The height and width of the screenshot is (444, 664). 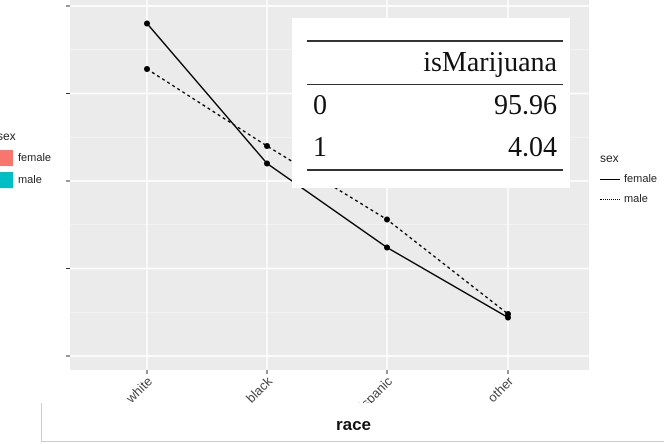 I want to click on table-row-value: 4.04, so click(x=454, y=149).